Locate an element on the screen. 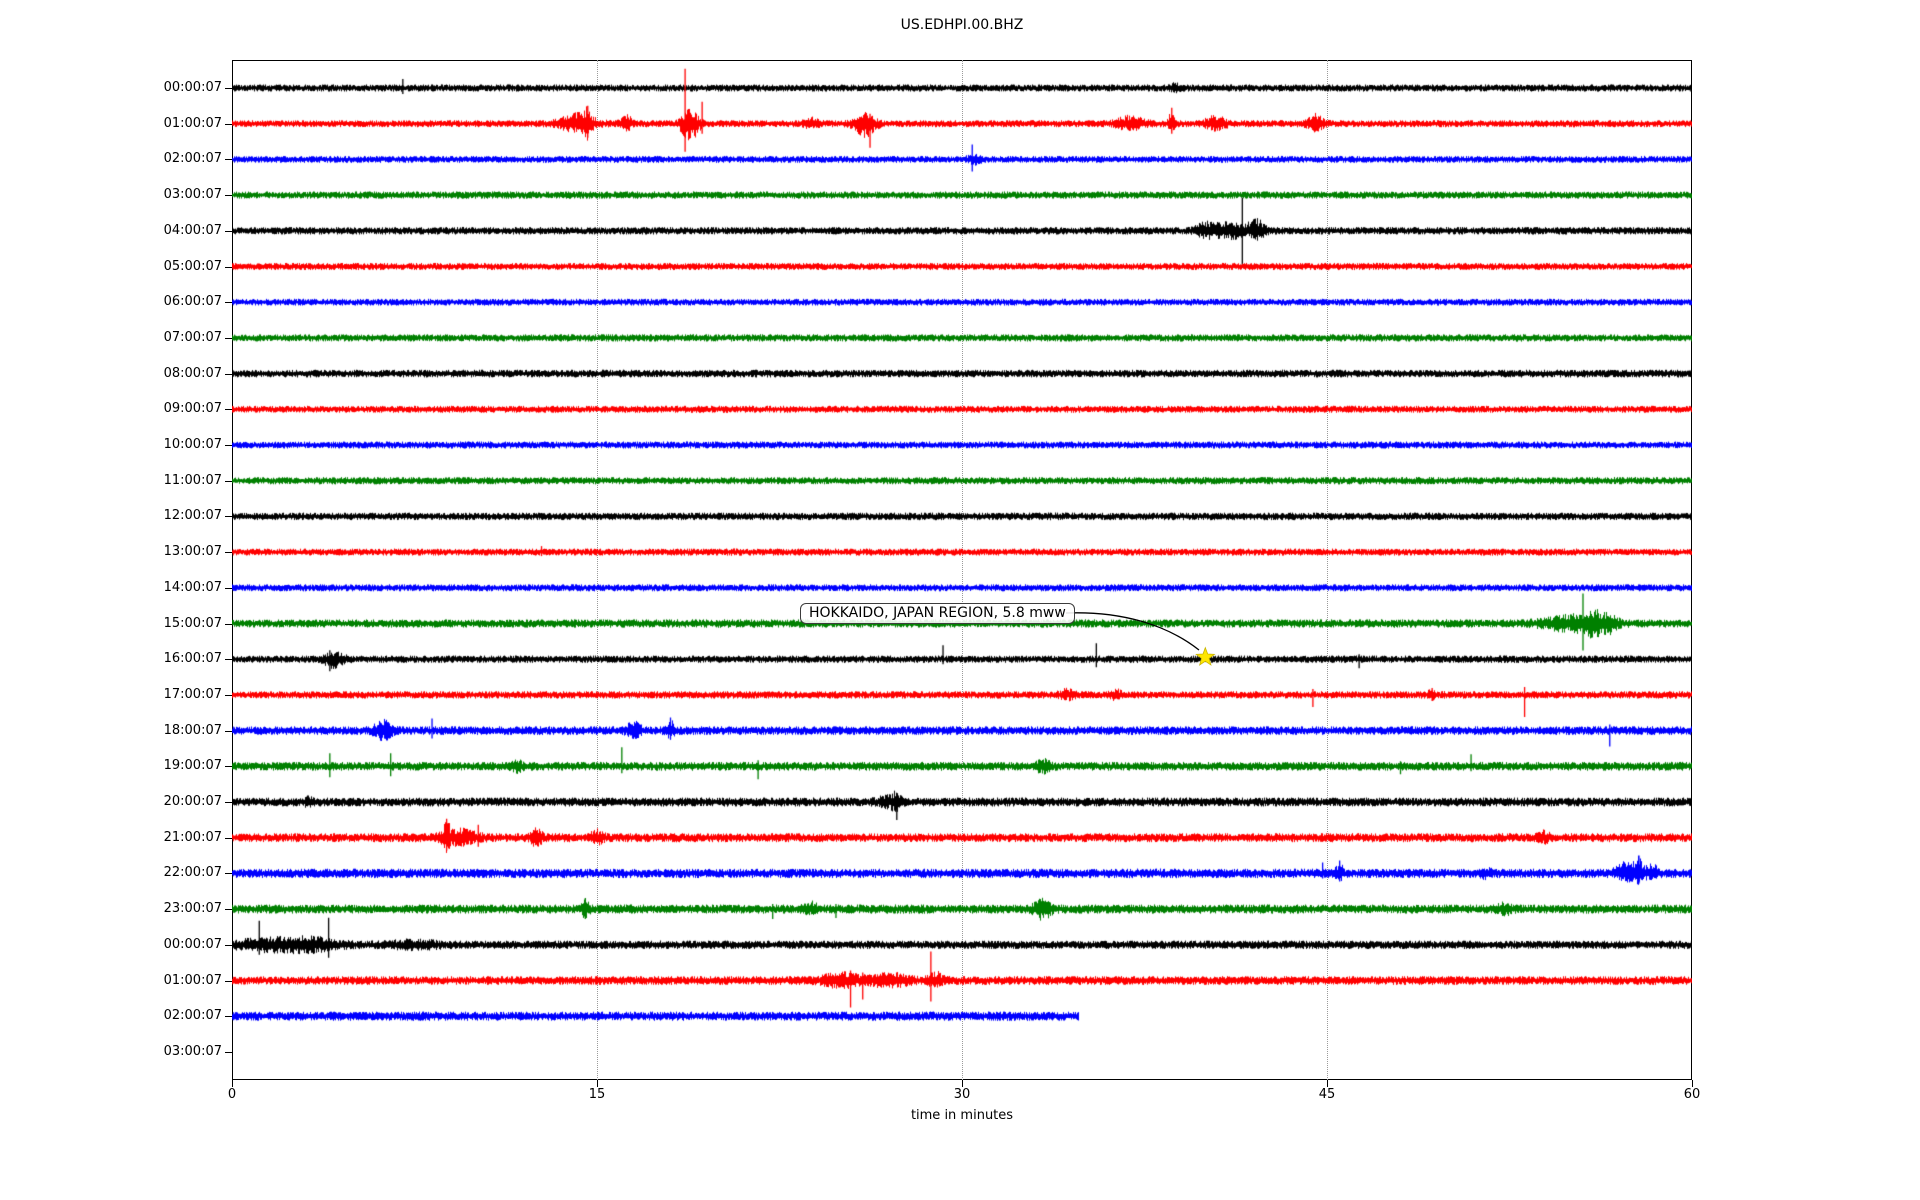 Image resolution: width=1920 pixels, height=1200 pixels. row-label: 14:00:07 is located at coordinates (192, 587).